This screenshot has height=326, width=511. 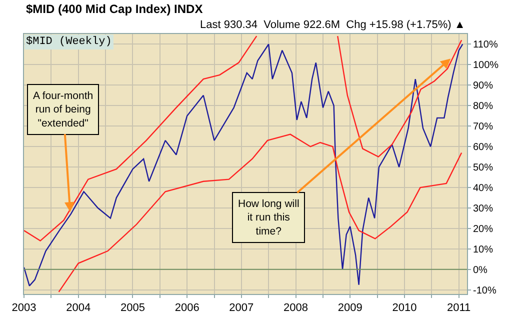 What do you see at coordinates (241, 308) in the screenshot?
I see `x-tick-label: 2007` at bounding box center [241, 308].